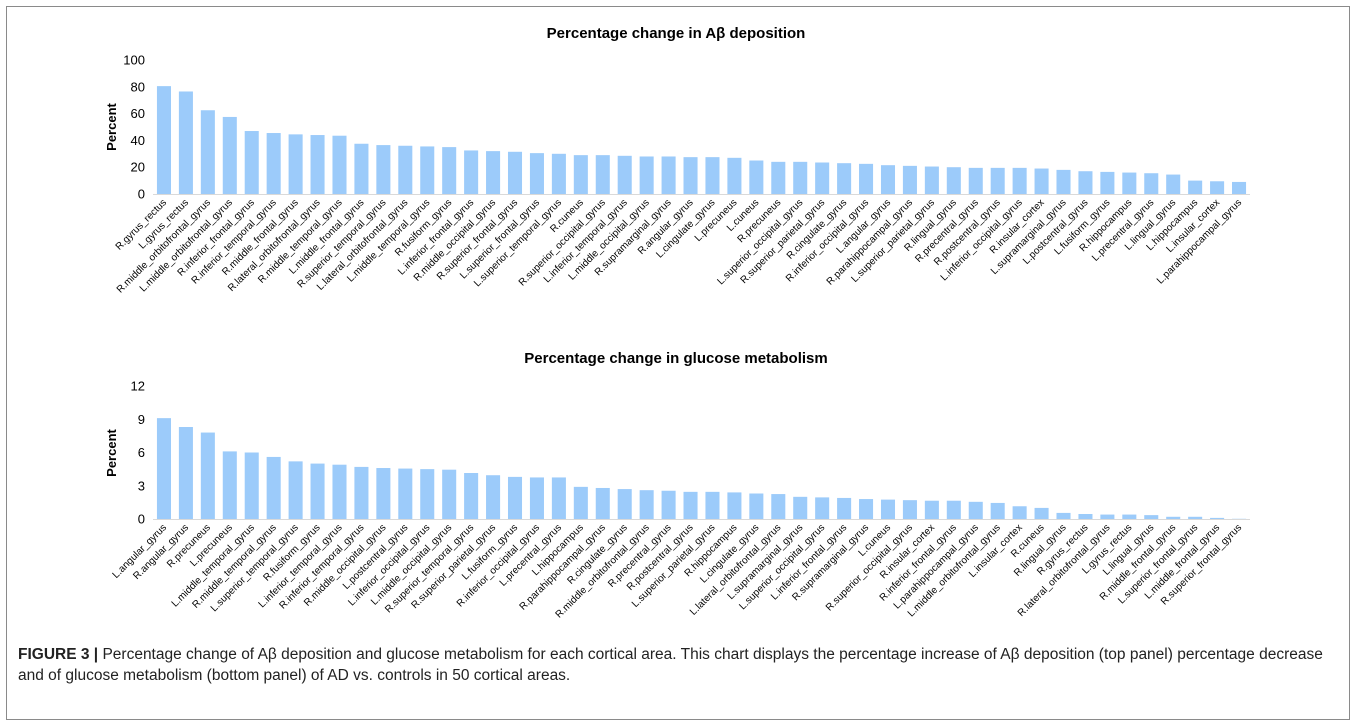  I want to click on y-tick-labels: 0 3 6 9 12, so click(138, 453).